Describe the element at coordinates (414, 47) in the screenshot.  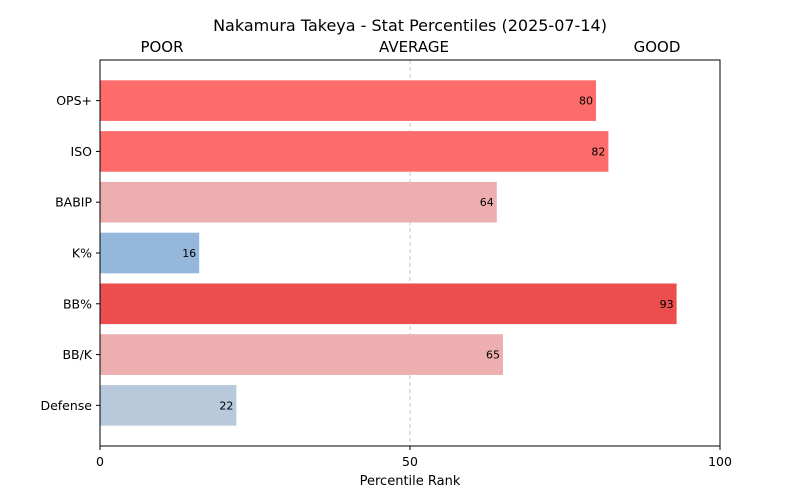
I see `zone-label-average: AVERAGE` at that location.